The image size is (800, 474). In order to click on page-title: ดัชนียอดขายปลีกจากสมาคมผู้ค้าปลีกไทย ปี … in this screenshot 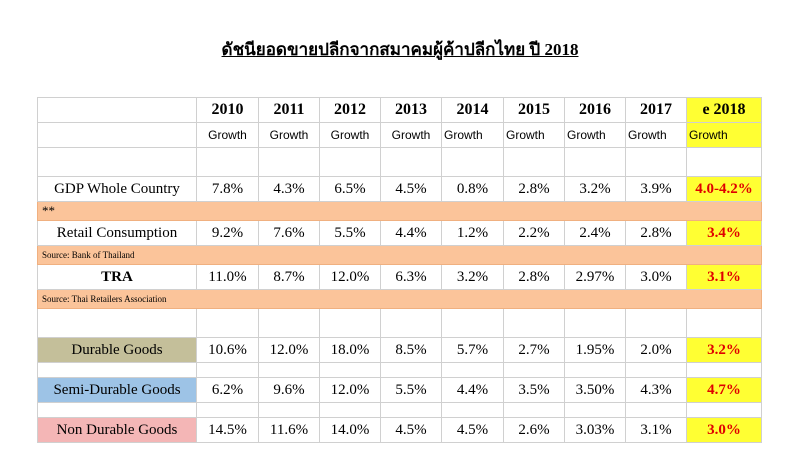, I will do `click(400, 49)`.